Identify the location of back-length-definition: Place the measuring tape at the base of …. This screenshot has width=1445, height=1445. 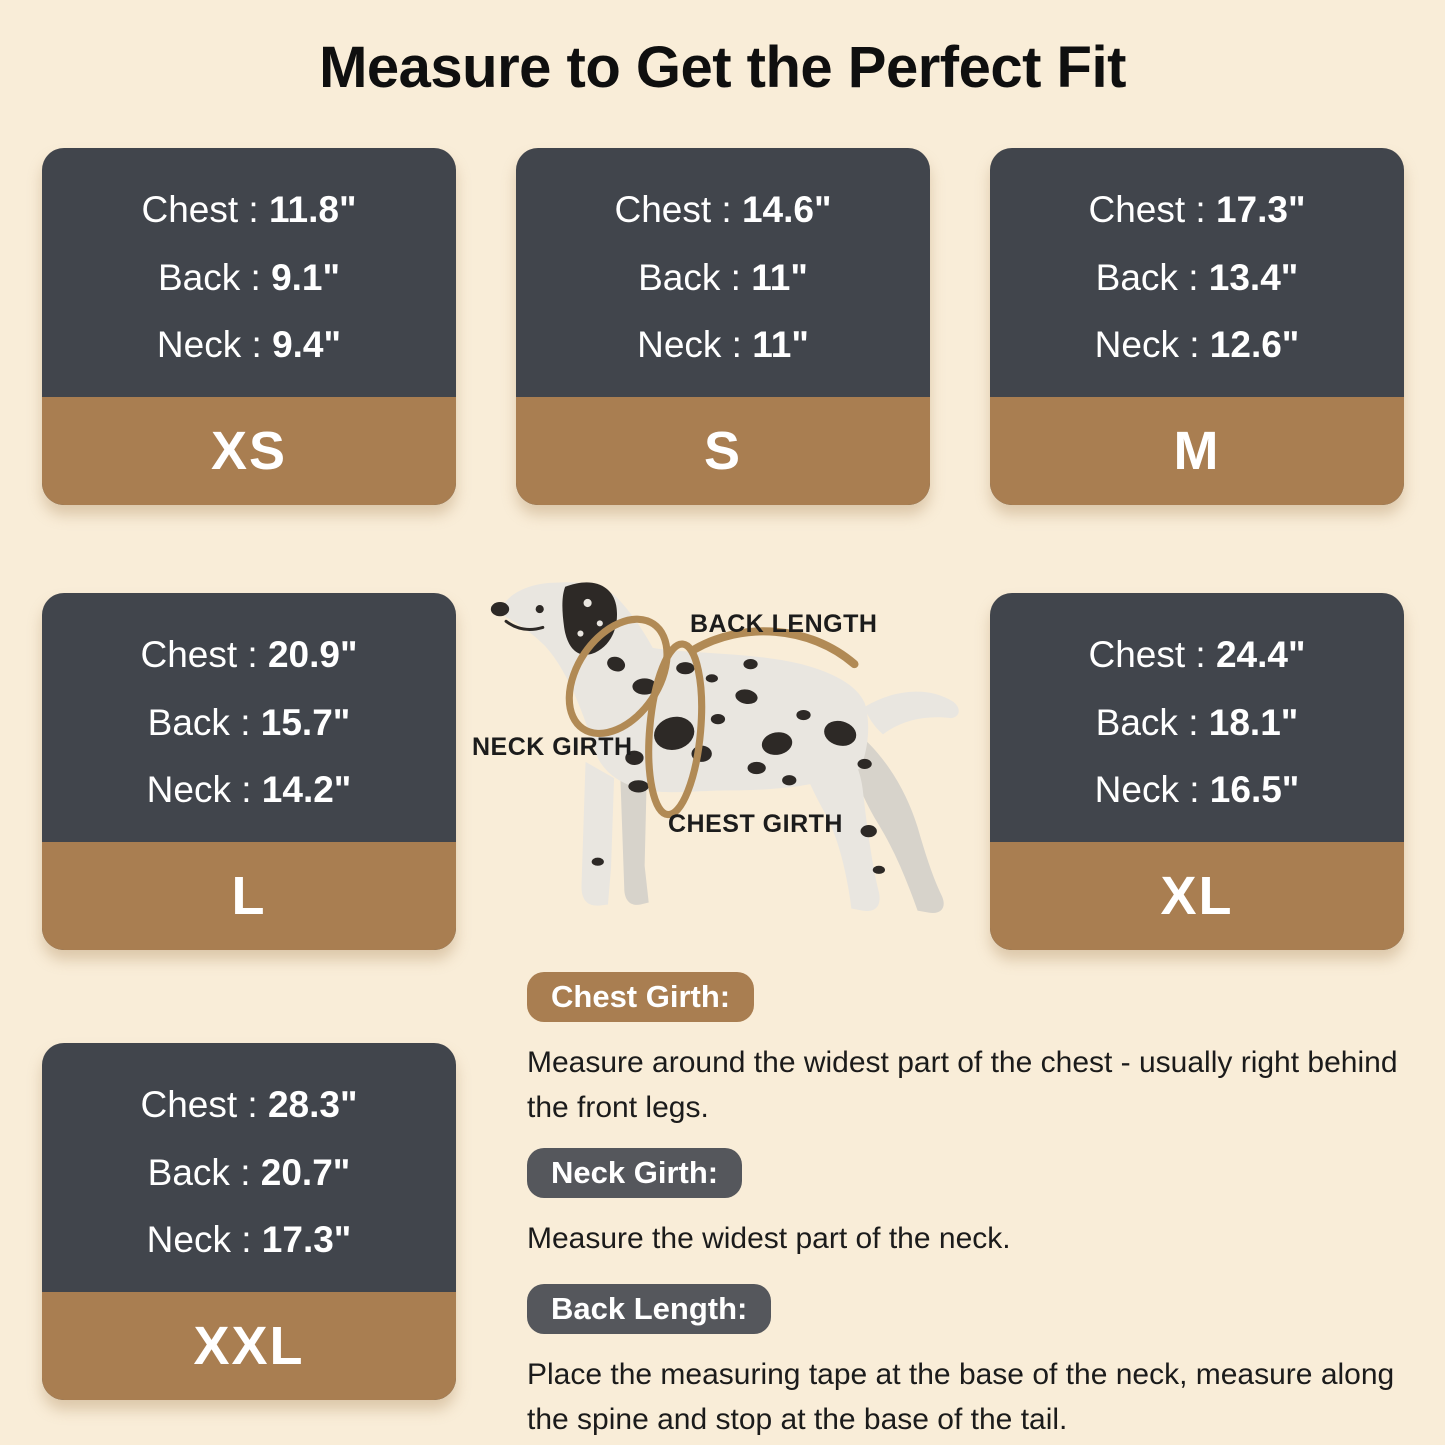
(961, 1397).